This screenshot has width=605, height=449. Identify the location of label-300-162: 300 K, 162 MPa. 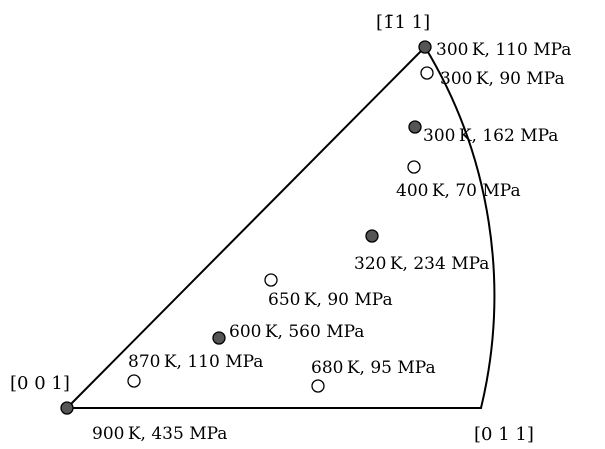
(490, 136).